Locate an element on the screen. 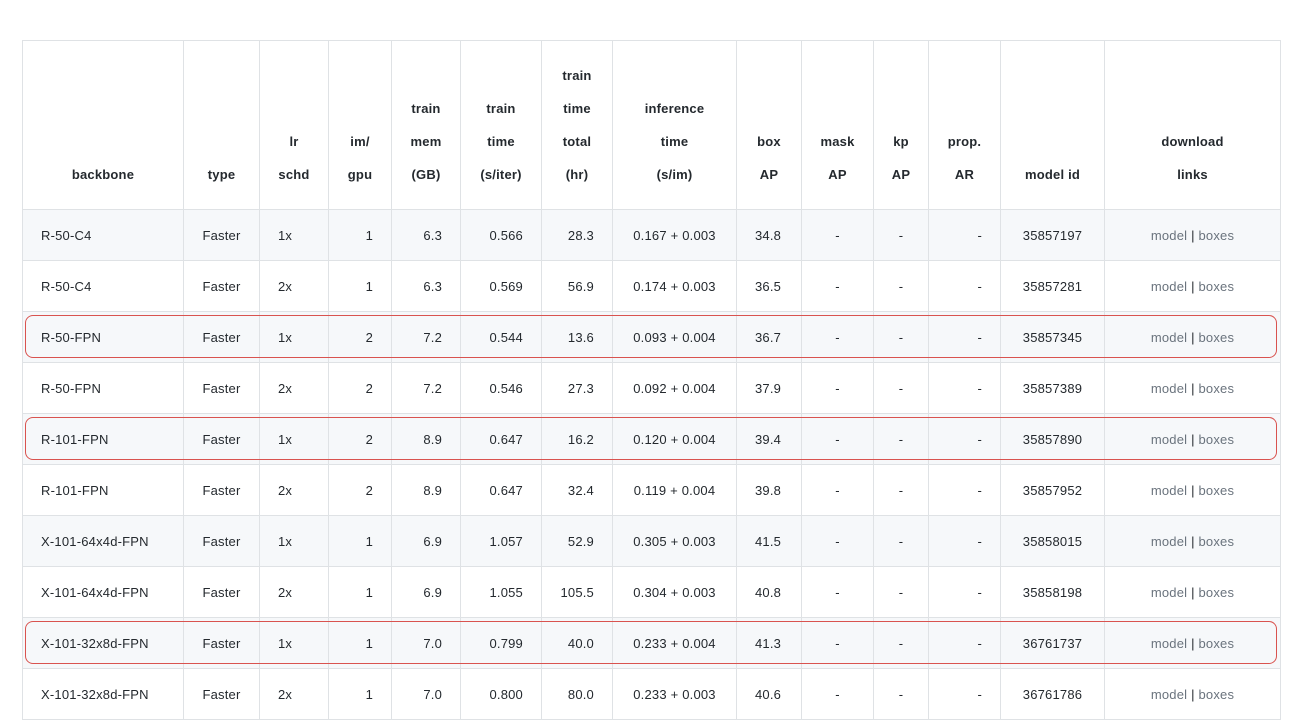 Image resolution: width=1314 pixels, height=726 pixels. cell-box-ap: 36.7 is located at coordinates (769, 337).